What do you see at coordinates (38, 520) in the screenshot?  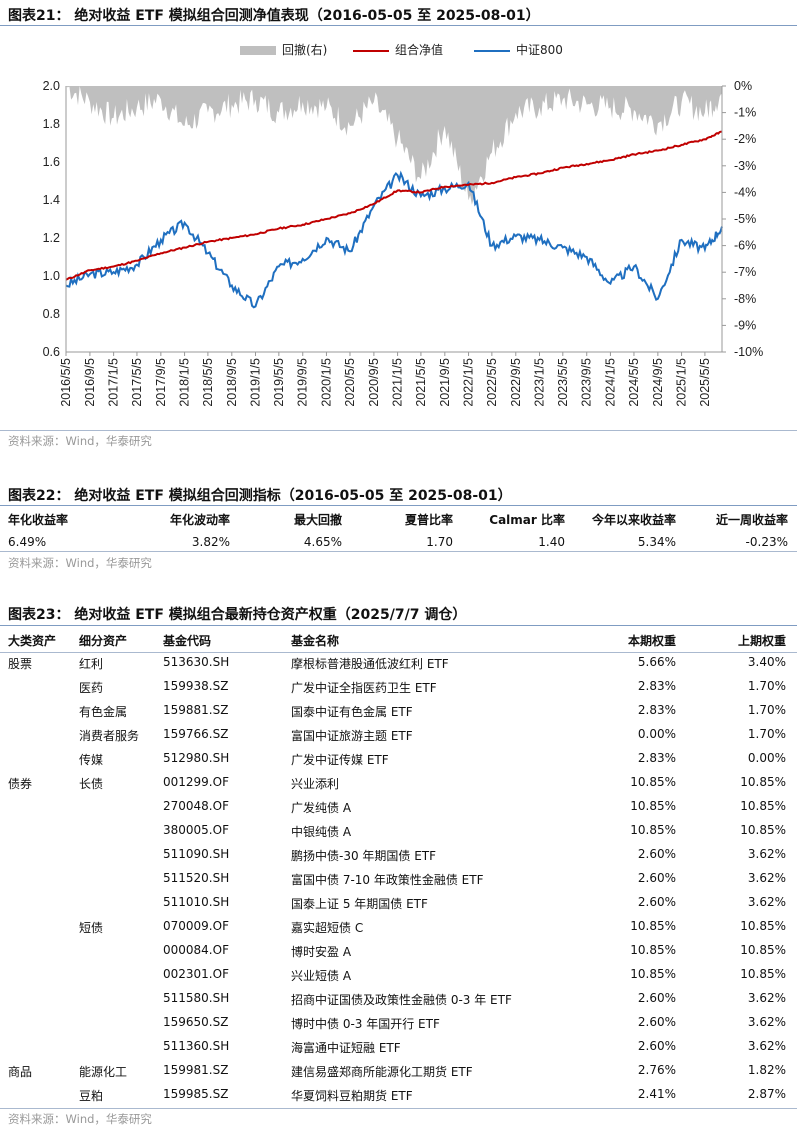 I see `fig22-header-annual-return: 年化收益率` at bounding box center [38, 520].